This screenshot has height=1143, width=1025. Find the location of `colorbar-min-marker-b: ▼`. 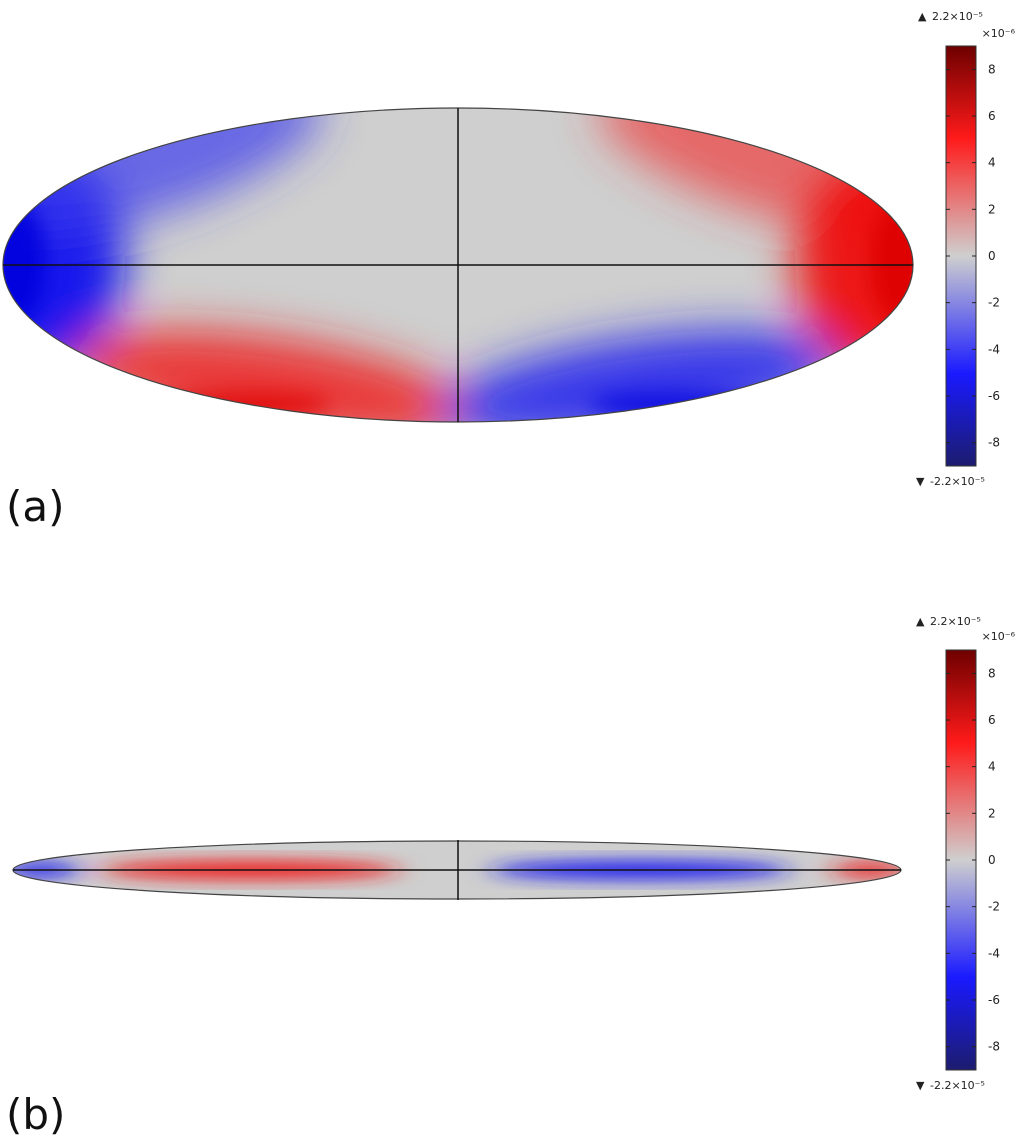

colorbar-min-marker-b: ▼ is located at coordinates (920, 1085).